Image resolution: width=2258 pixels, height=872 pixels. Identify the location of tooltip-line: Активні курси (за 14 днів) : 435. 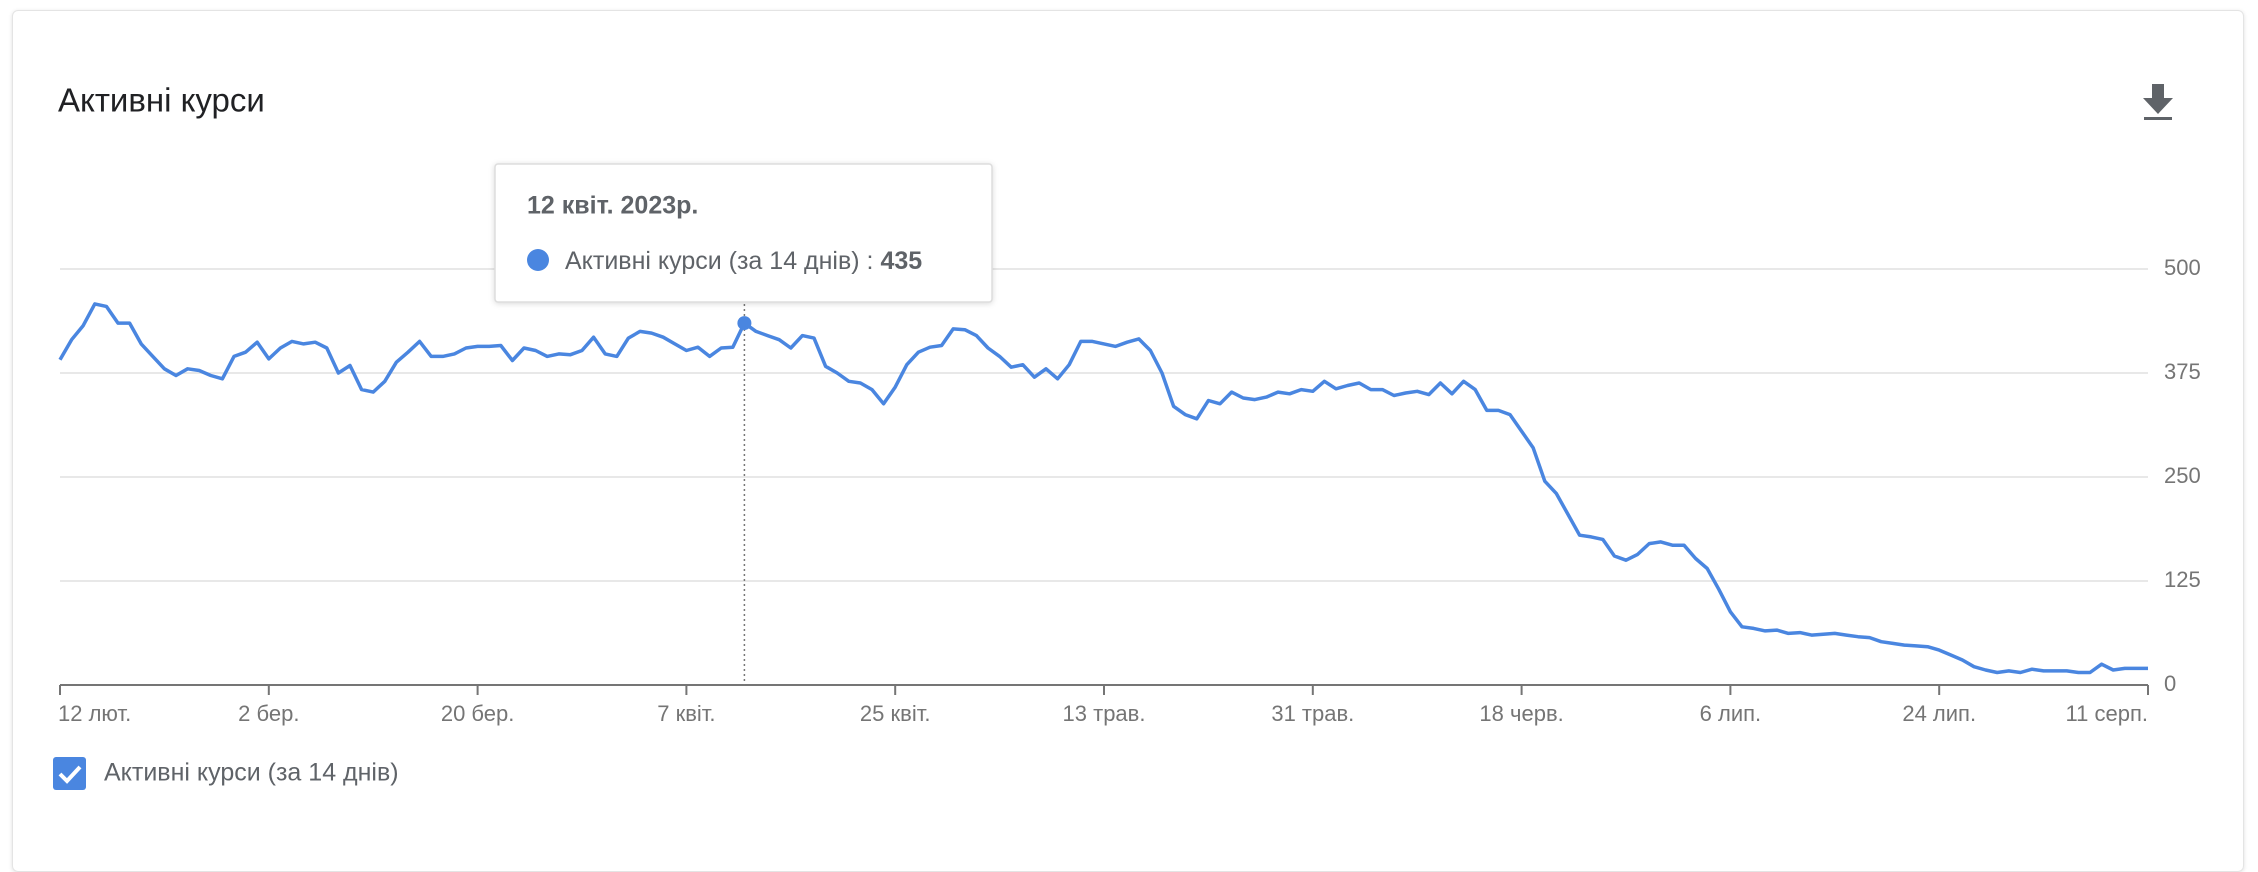
(743, 261).